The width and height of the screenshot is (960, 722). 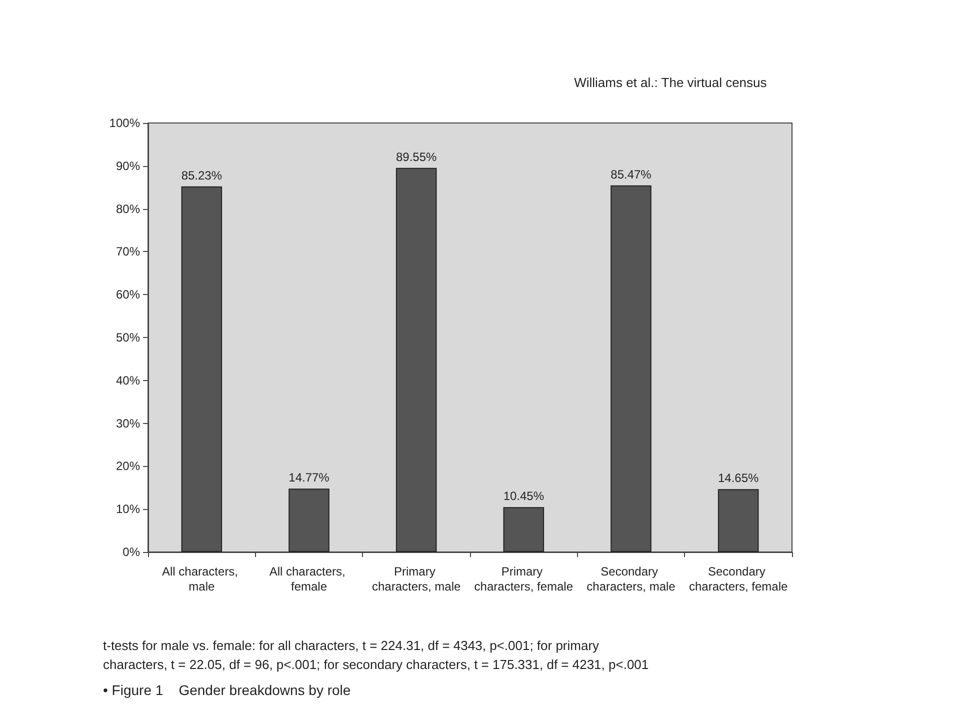 I want to click on data-label: 10.45%, so click(x=523, y=496).